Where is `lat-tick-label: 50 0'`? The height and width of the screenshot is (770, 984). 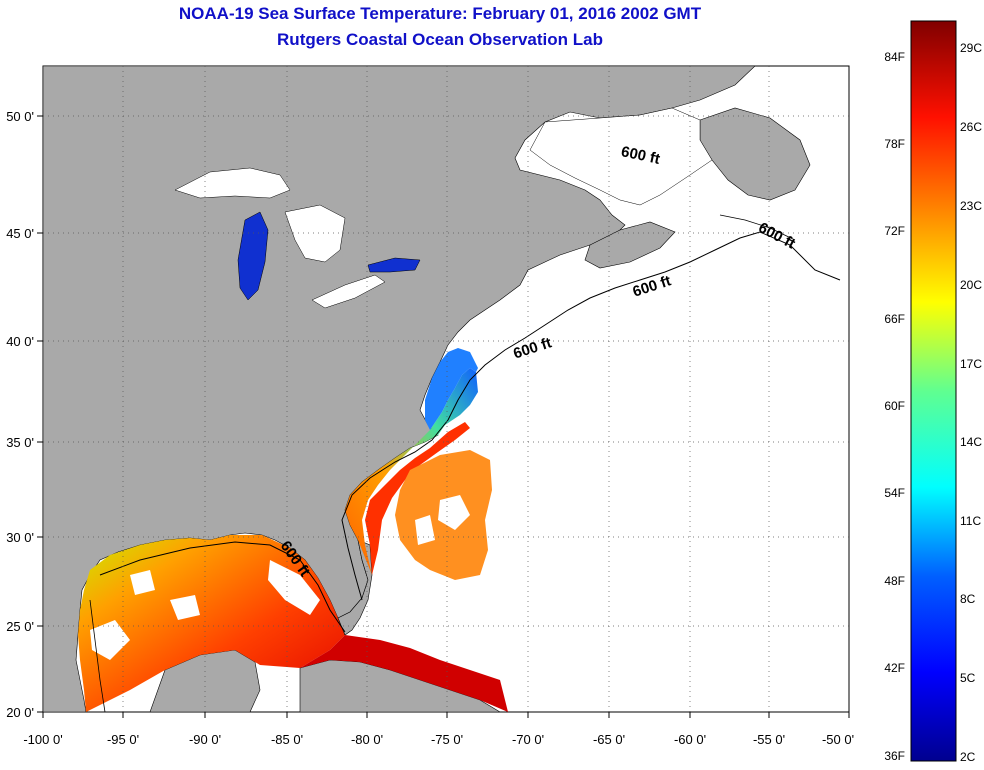
lat-tick-label: 50 0' is located at coordinates (20, 116).